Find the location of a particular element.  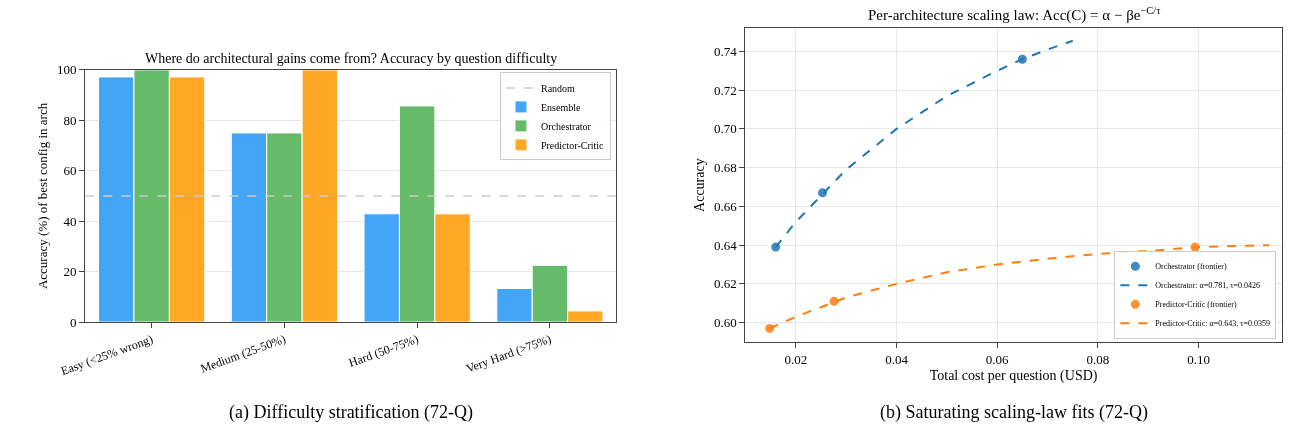

legend-label: Predictor-Critic: α=0.643, τ=0.0359 is located at coordinates (1213, 324).